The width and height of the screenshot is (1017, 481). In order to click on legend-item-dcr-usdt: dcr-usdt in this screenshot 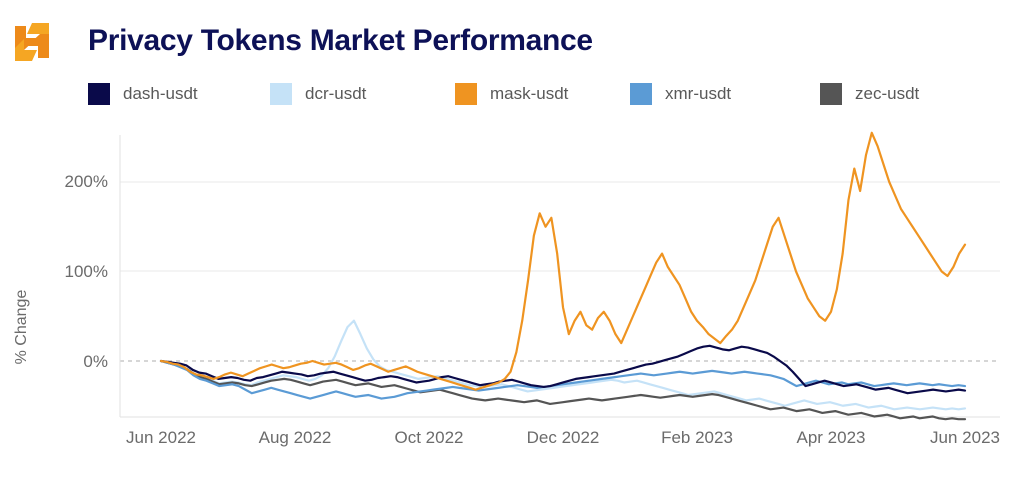, I will do `click(318, 94)`.